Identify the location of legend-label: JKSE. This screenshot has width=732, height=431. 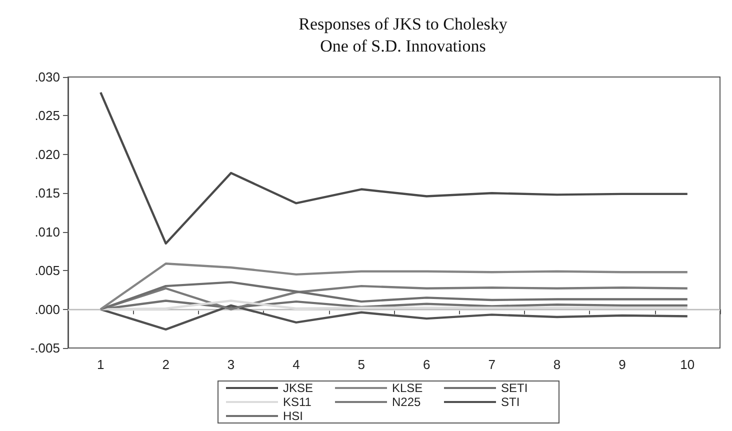
(298, 388).